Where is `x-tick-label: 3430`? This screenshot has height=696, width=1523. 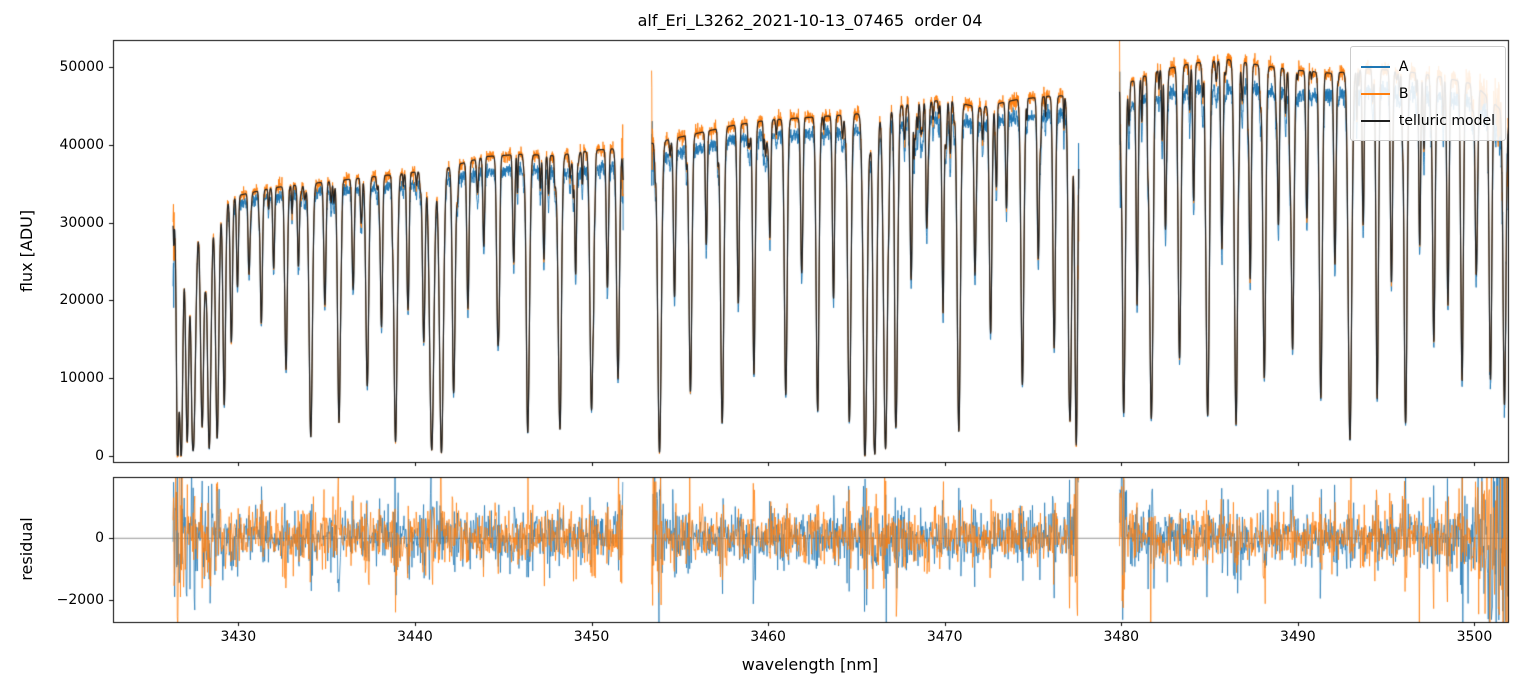 x-tick-label: 3430 is located at coordinates (238, 637).